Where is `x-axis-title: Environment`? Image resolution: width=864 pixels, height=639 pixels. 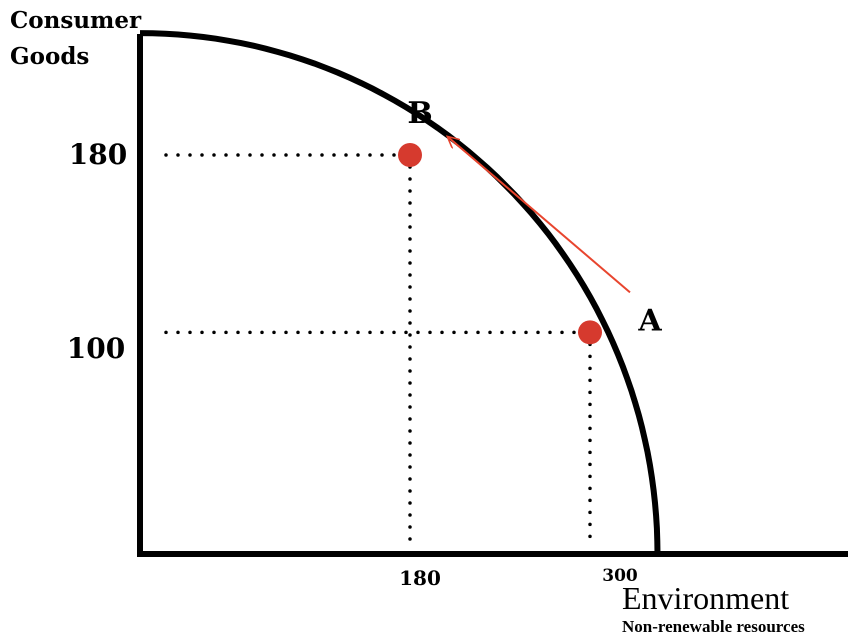
x-axis-title: Environment is located at coordinates (705, 598).